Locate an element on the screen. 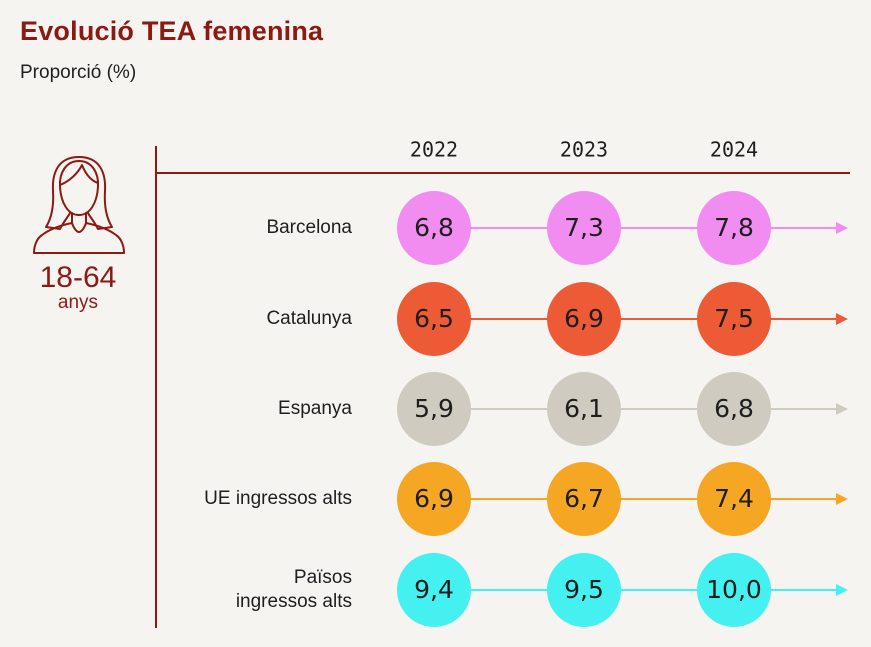  series-row: Espanya 5,9 6,1 6,8 is located at coordinates (563, 409).